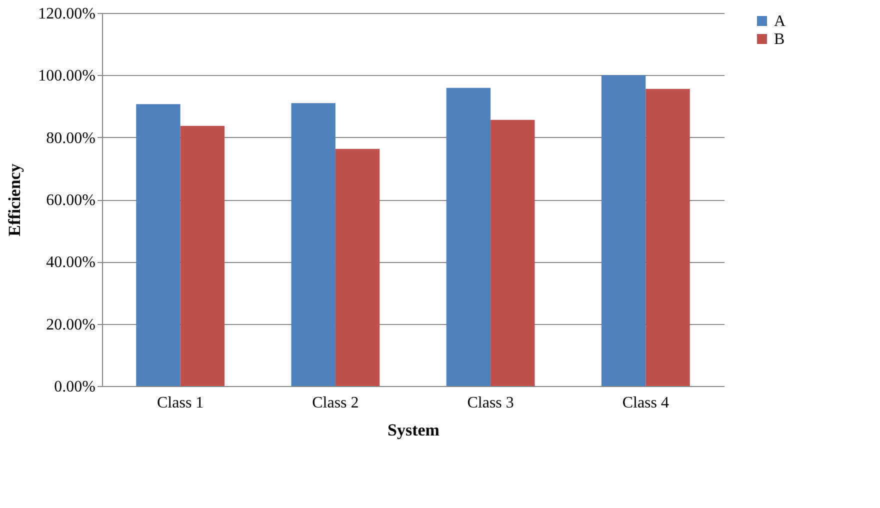 Image resolution: width=880 pixels, height=508 pixels. What do you see at coordinates (71, 263) in the screenshot?
I see `y-tick-label: 40.00%` at bounding box center [71, 263].